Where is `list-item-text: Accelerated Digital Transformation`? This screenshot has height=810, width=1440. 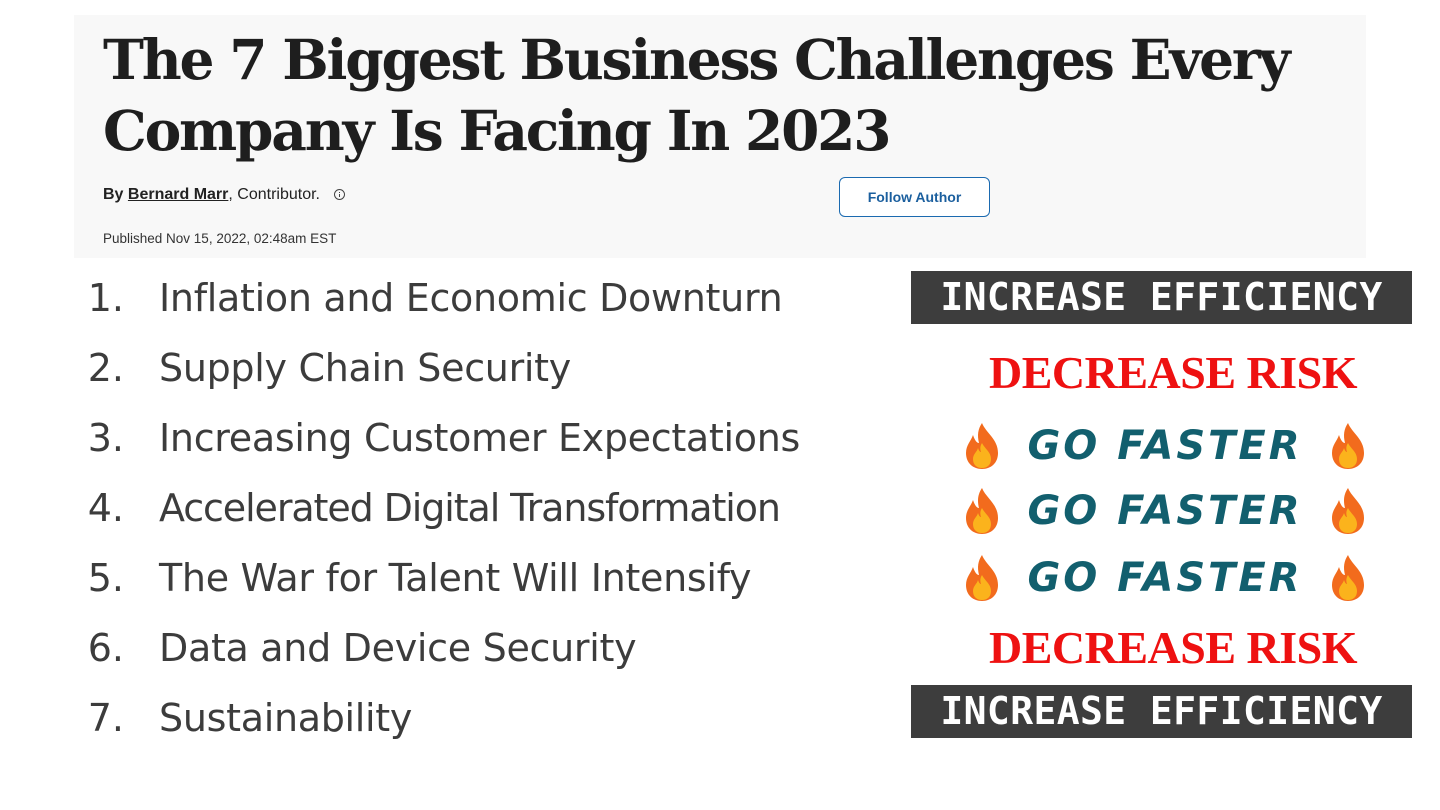
list-item-text: Accelerated Digital Transformation is located at coordinates (470, 508).